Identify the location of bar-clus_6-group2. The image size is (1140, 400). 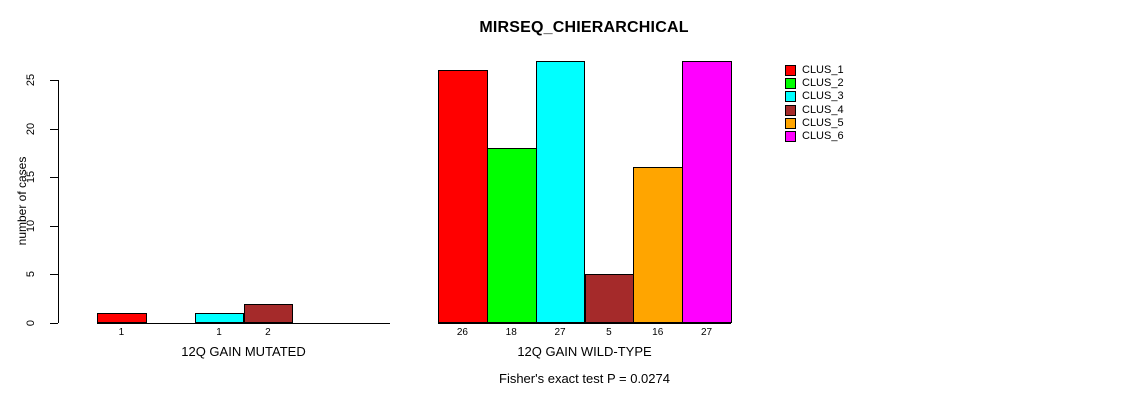
(707, 191).